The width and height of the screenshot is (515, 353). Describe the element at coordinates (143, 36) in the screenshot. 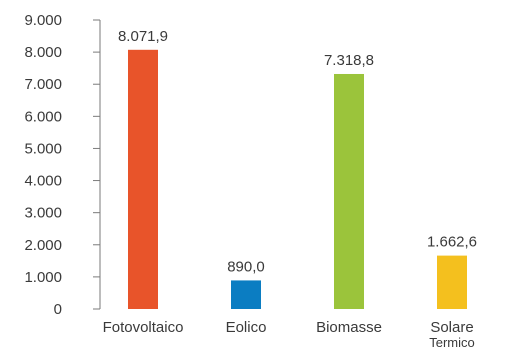

I see `data-label: 8.071,9` at that location.